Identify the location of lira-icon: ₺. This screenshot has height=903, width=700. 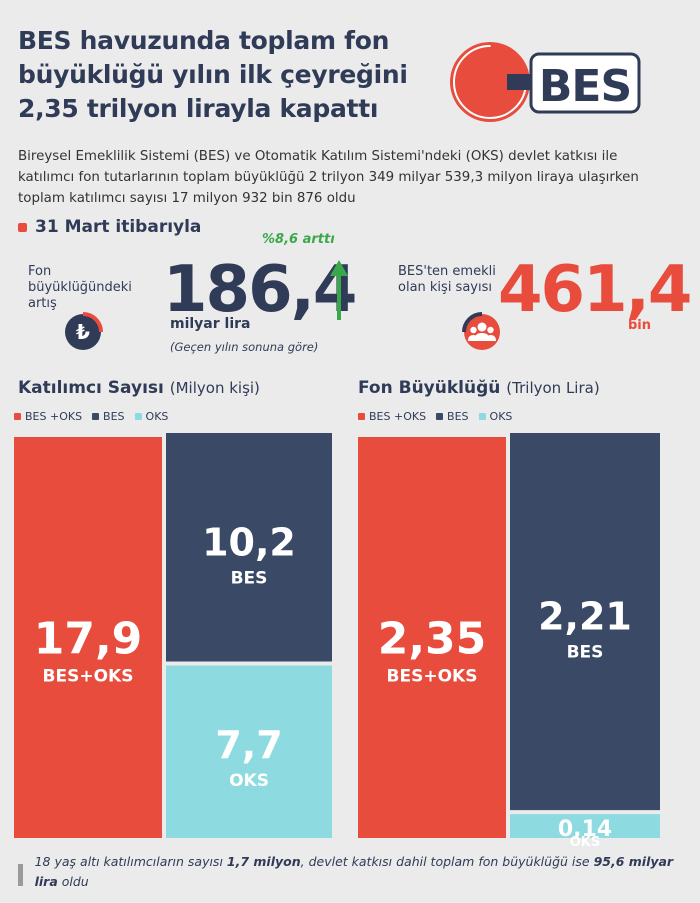
(84, 331).